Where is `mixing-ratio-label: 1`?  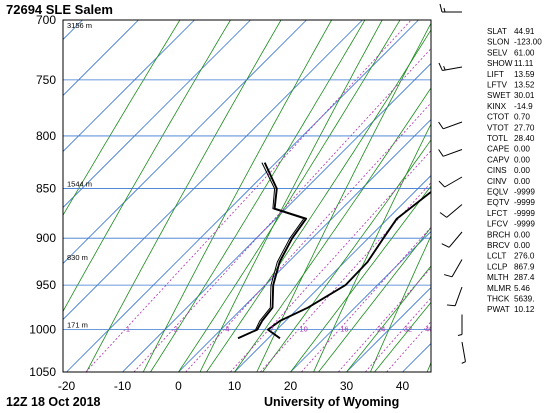 mixing-ratio-label: 1 is located at coordinates (128, 329).